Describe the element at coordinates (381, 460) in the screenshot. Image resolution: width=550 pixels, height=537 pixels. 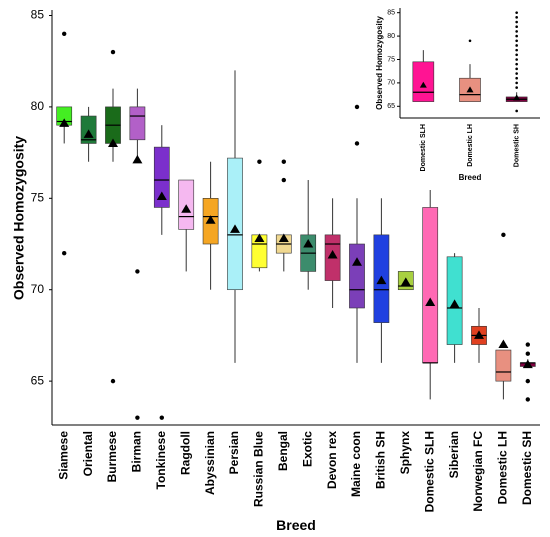
I see `x-tick-label: British SH` at that location.